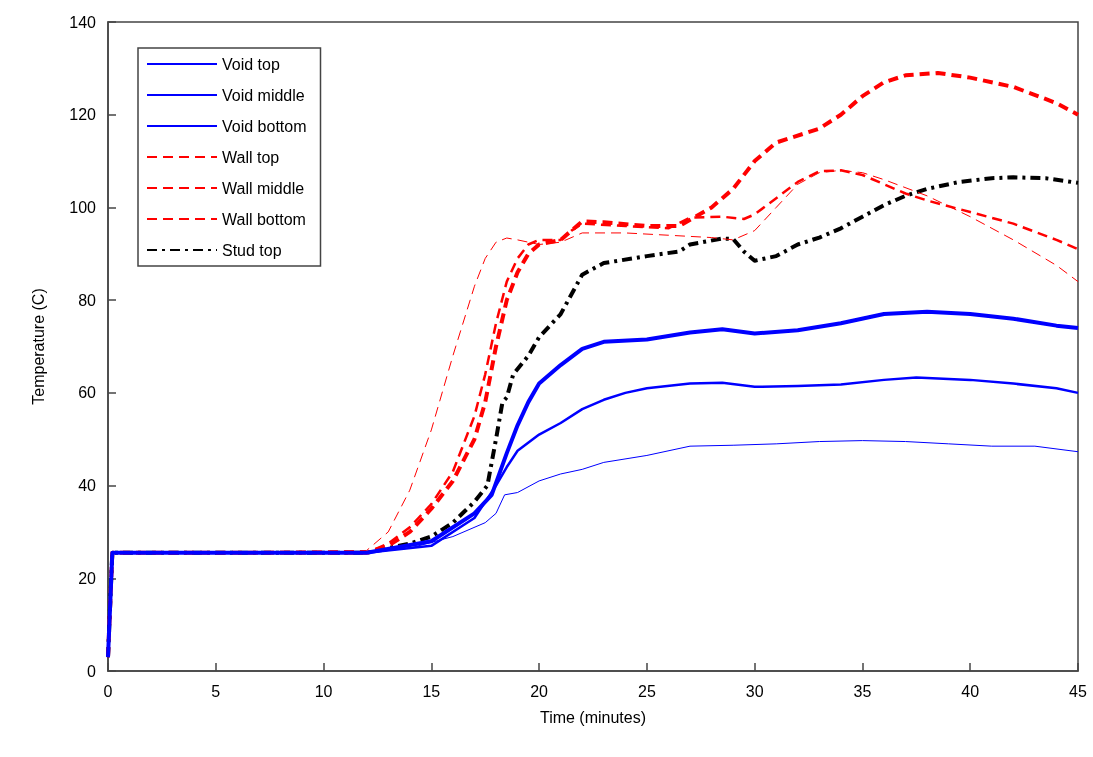 Image resolution: width=1093 pixels, height=757 pixels. What do you see at coordinates (862, 691) in the screenshot?
I see `x-tick-label: 35` at bounding box center [862, 691].